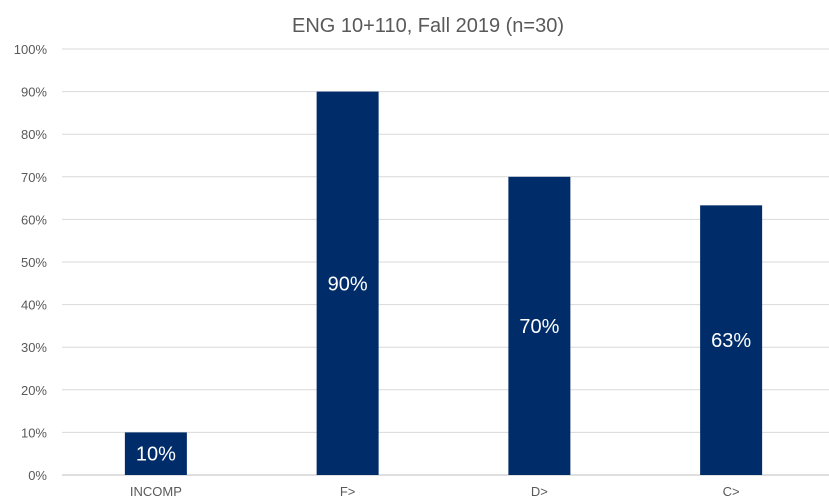  What do you see at coordinates (731, 491) in the screenshot?
I see `x-tick-label: C>` at bounding box center [731, 491].